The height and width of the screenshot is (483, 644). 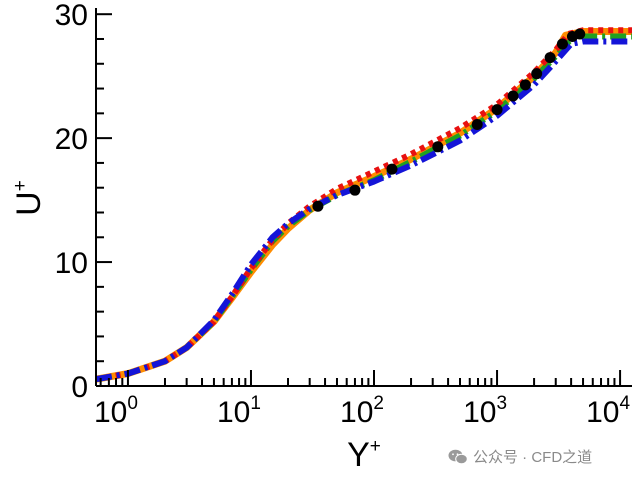 I want to click on watermark: 公众号 · CFD之道, so click(x=520, y=456).